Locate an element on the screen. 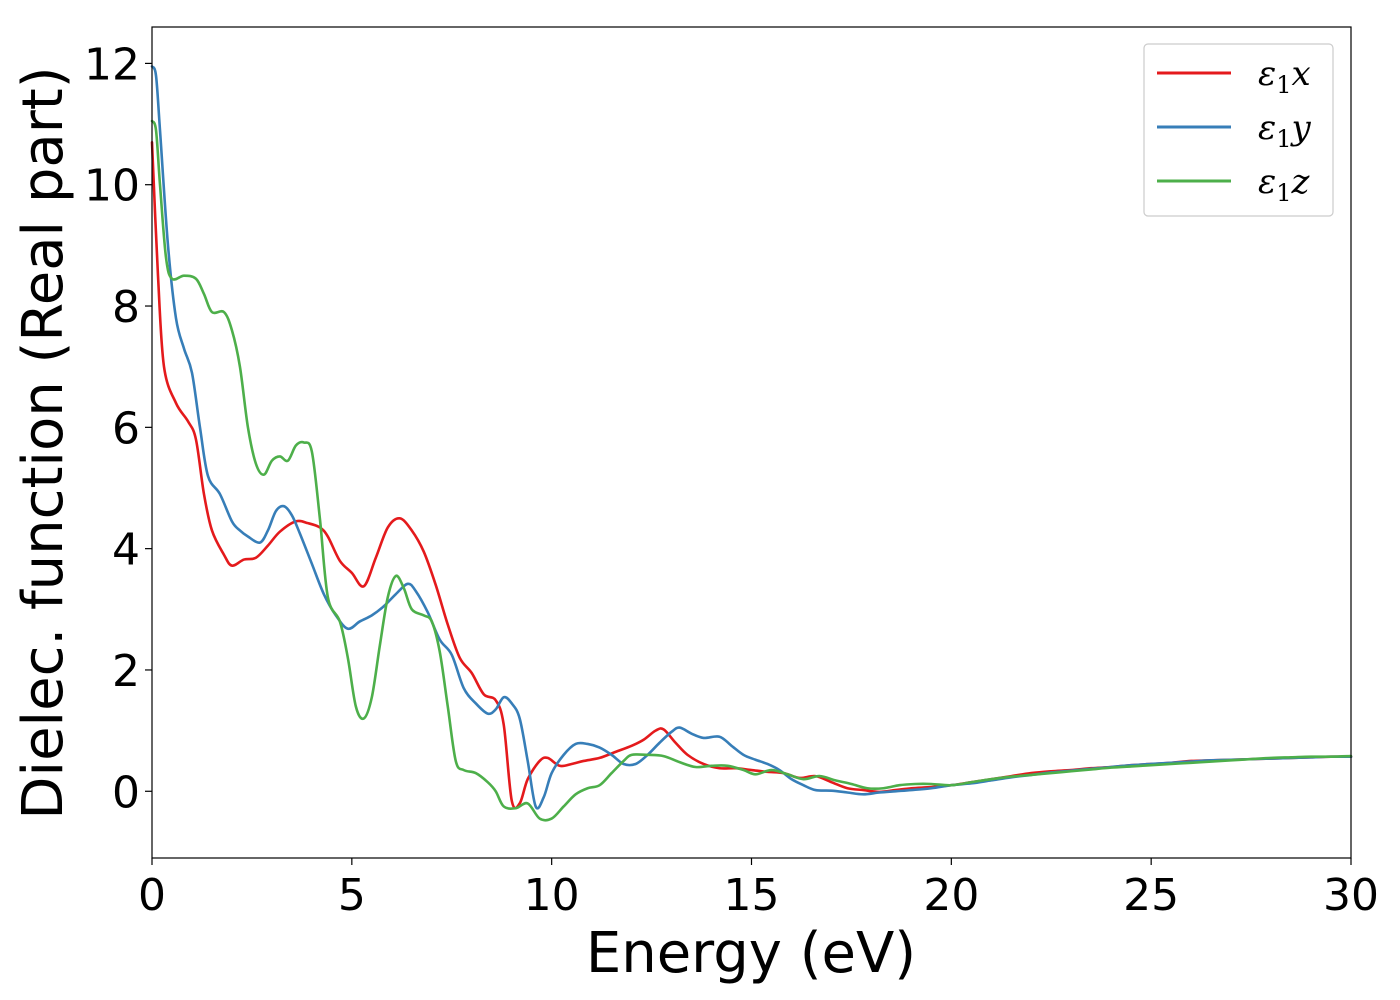  x-tick-label: 5 is located at coordinates (352, 895).